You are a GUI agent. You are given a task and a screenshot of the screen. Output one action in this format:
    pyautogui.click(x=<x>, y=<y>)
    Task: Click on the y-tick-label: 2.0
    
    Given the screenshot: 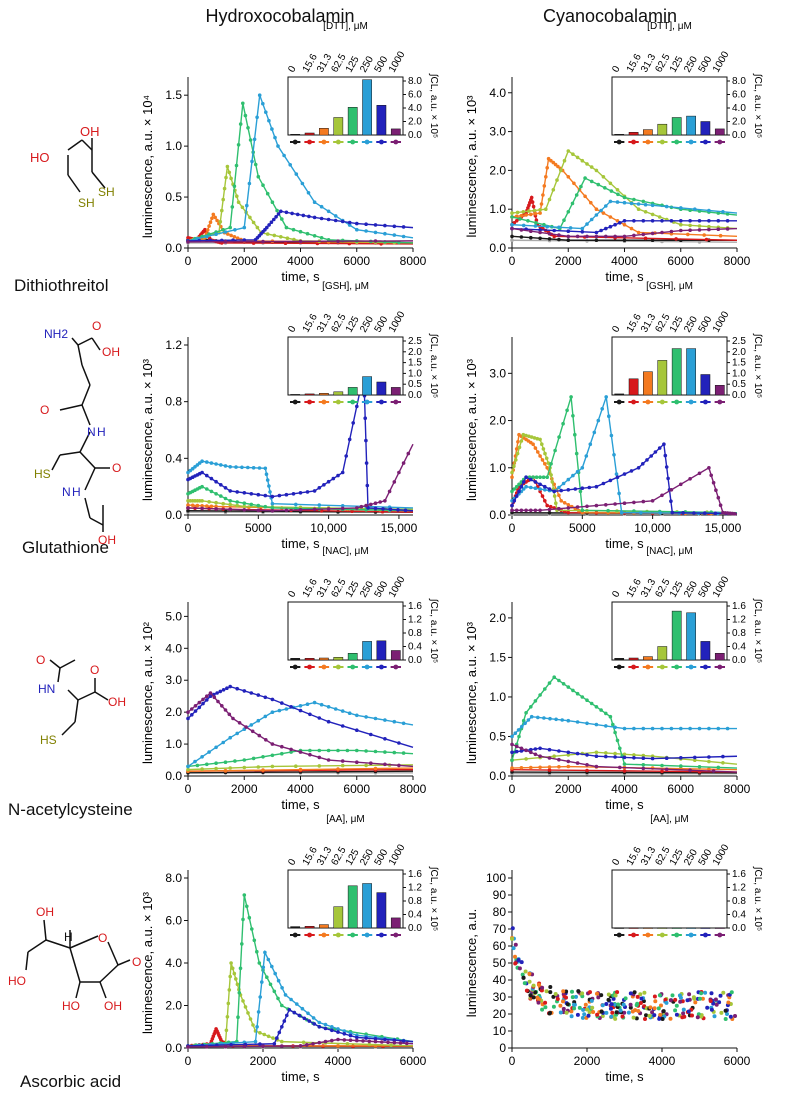 What is the action you would take?
    pyautogui.click(x=497, y=170)
    